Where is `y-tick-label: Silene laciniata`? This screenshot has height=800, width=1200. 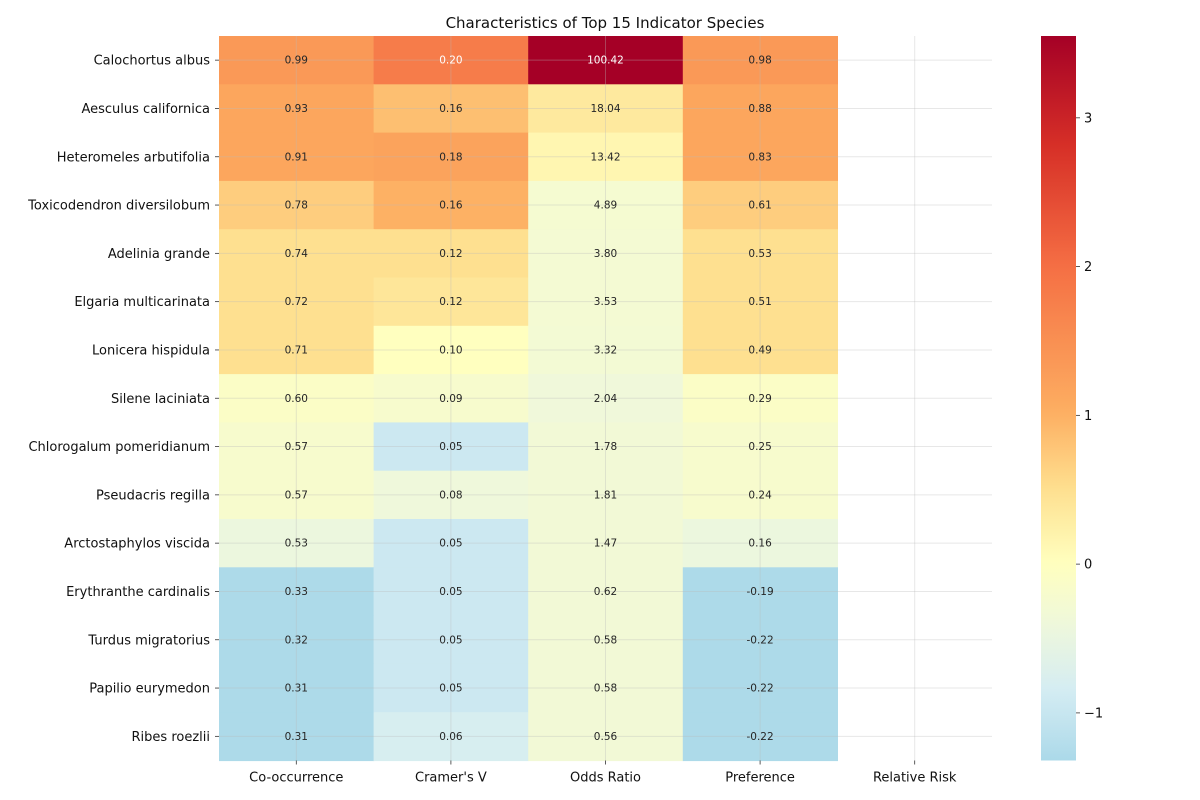
y-tick-label: Silene laciniata is located at coordinates (160, 399).